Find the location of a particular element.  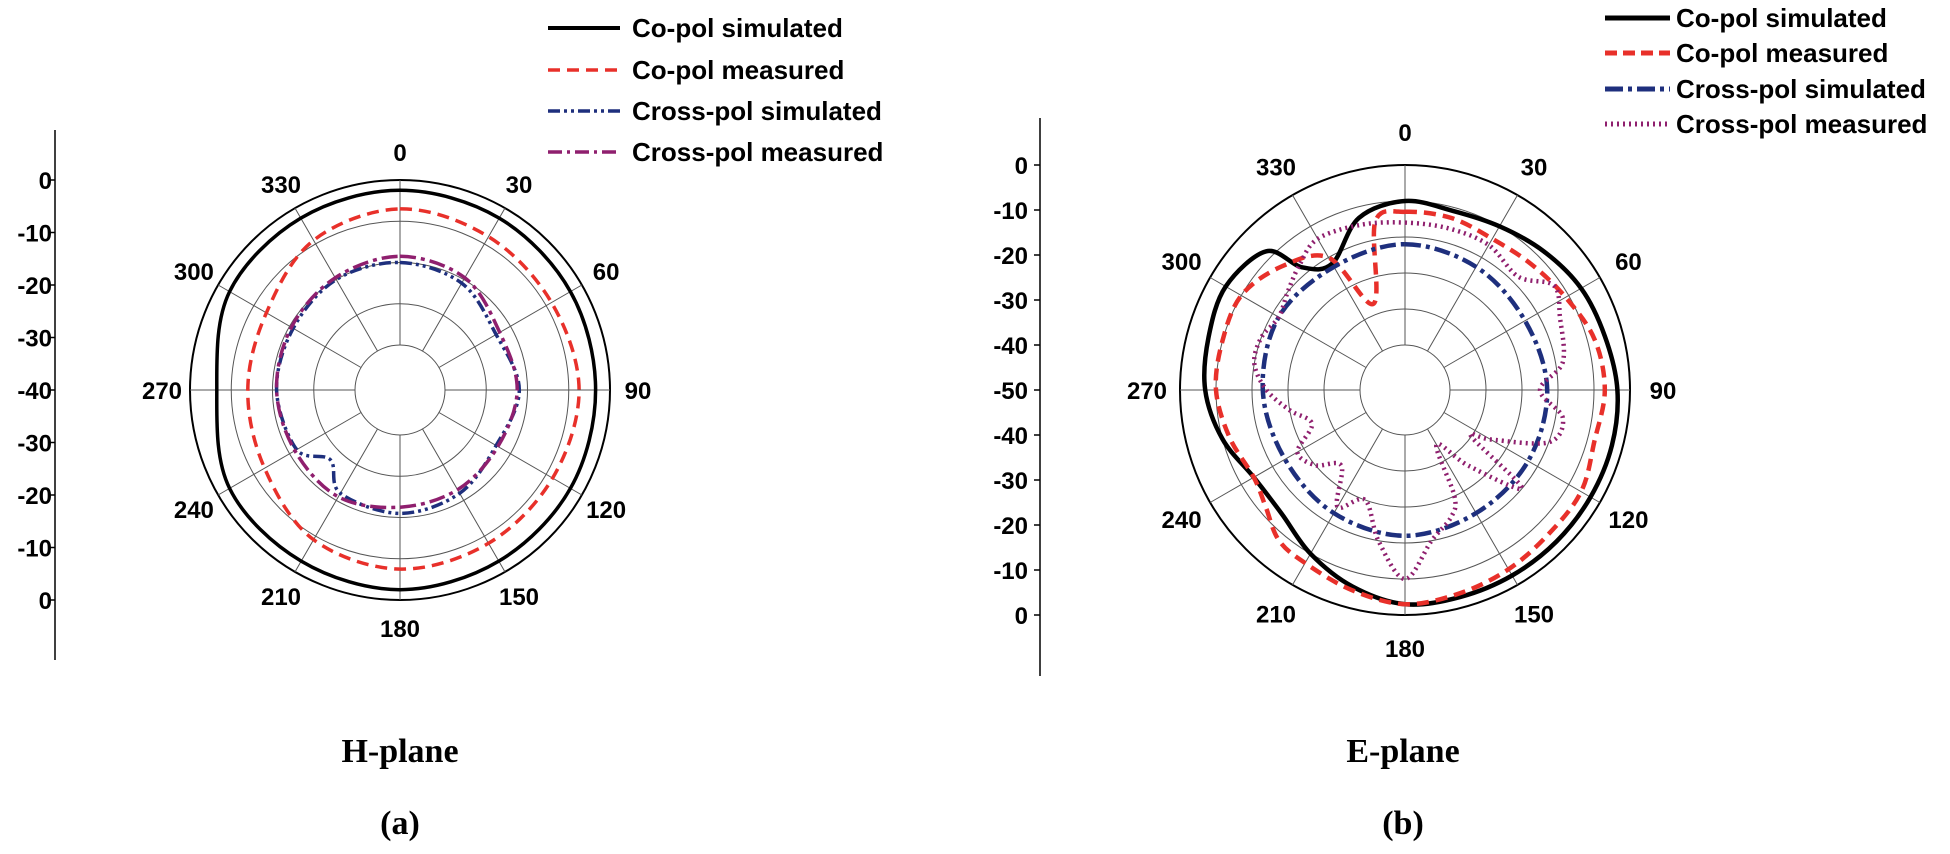

h-plane-radial-axis: 0 -10 -20 -30 -40 -30 -20 -10 0 is located at coordinates (36, 395).